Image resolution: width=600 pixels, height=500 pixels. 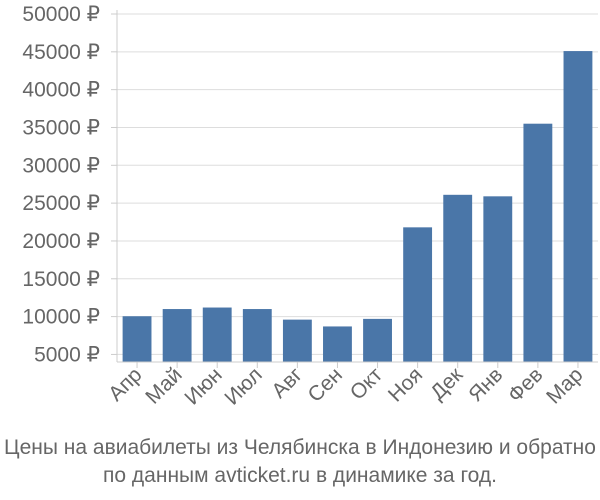 What do you see at coordinates (61, 203) in the screenshot?
I see `y-tick-label: 25000 ₽` at bounding box center [61, 203].